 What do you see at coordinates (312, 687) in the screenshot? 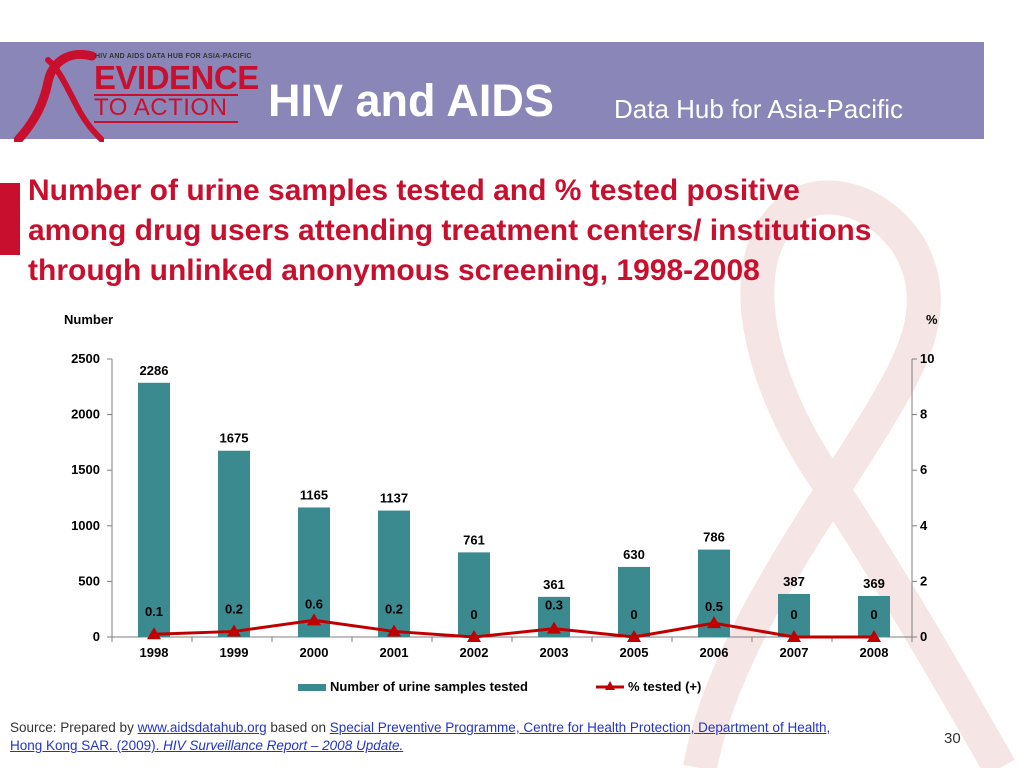
I see `legend-bar-swatch` at bounding box center [312, 687].